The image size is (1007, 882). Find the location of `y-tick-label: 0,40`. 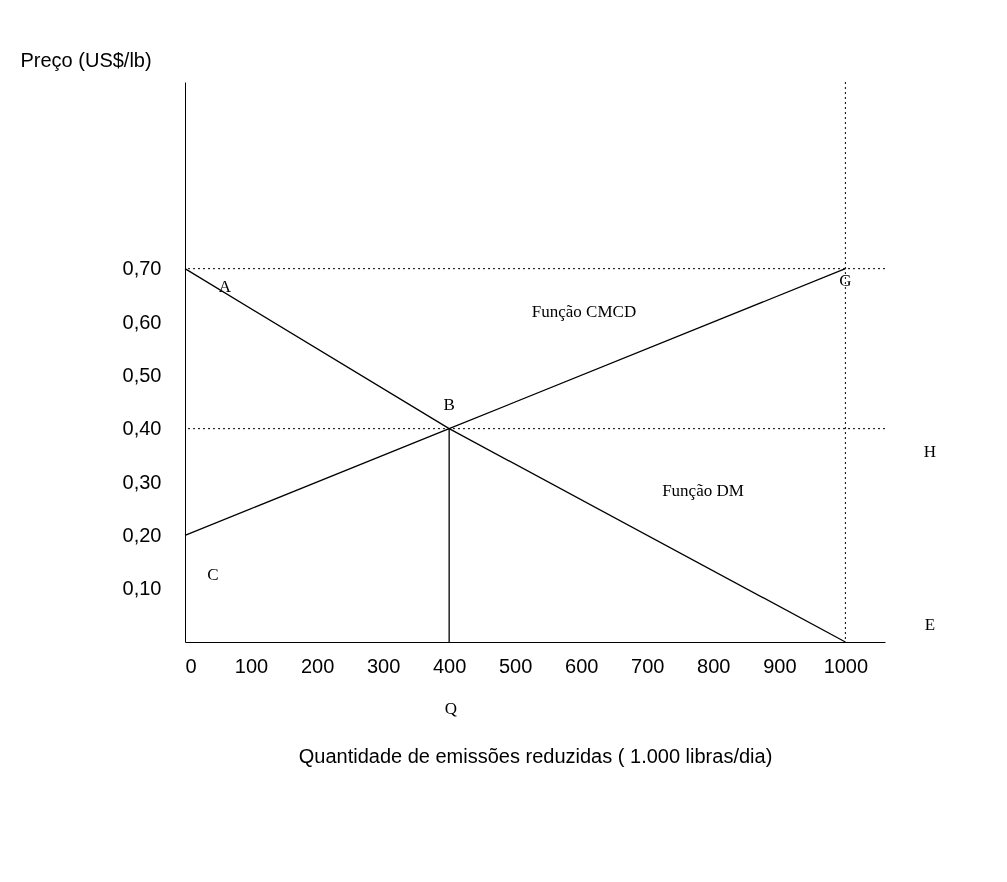

y-tick-label: 0,40 is located at coordinates (142, 428).